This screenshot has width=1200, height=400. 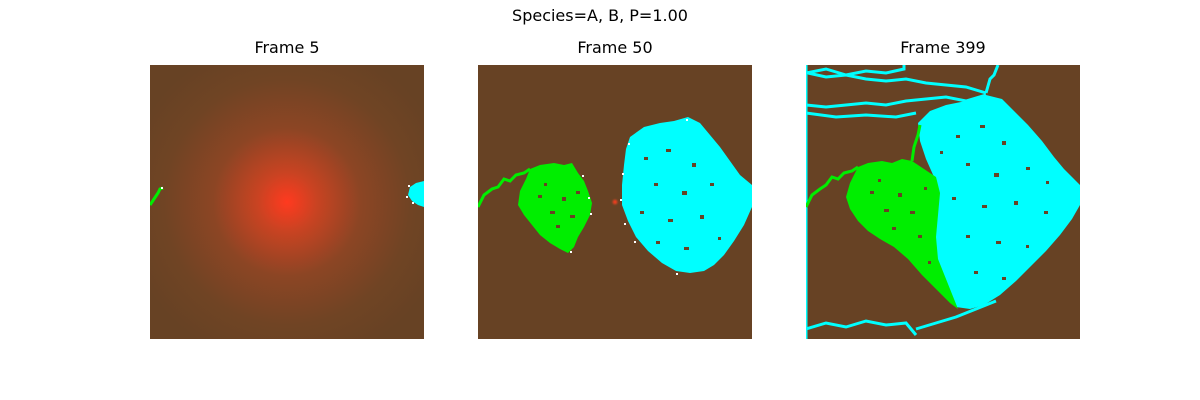 What do you see at coordinates (943, 47) in the screenshot?
I see `panel-title: Frame 399` at bounding box center [943, 47].